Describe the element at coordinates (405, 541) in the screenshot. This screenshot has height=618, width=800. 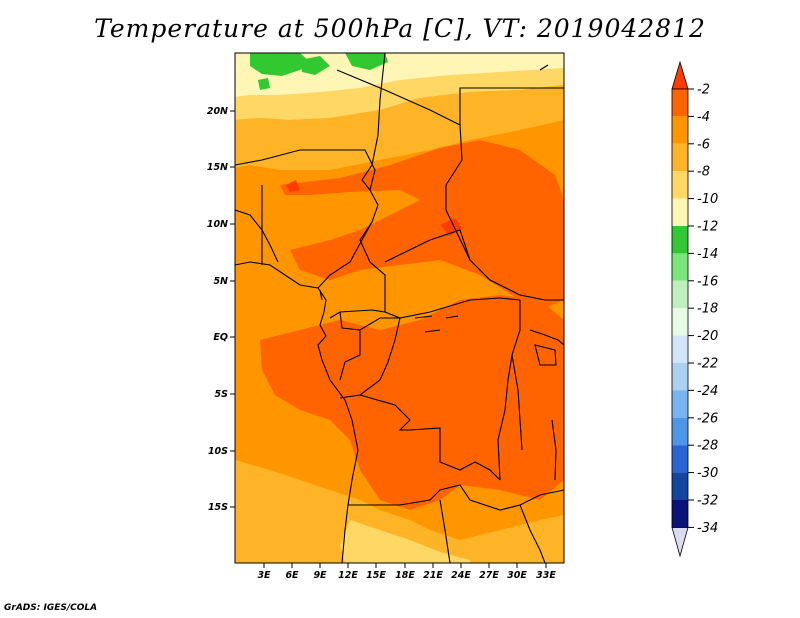
I see `field-band-8b` at that location.